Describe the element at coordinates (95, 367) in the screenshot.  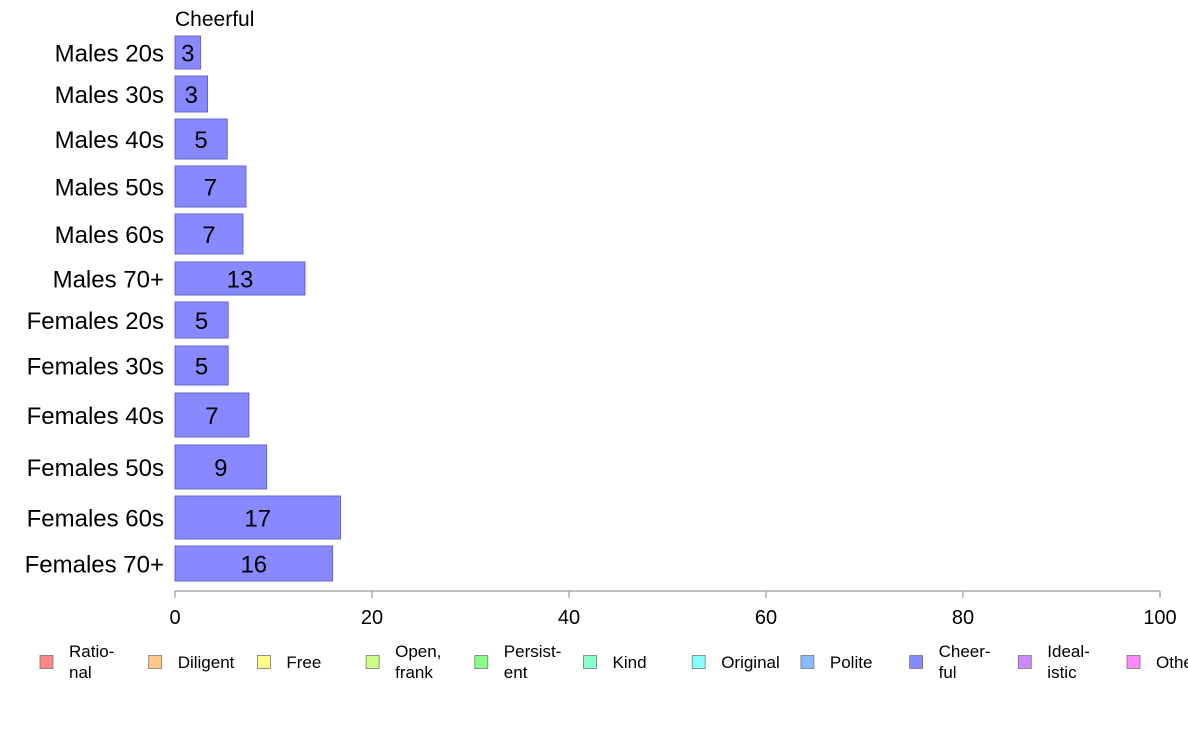
I see `category-label: Females 30s` at that location.